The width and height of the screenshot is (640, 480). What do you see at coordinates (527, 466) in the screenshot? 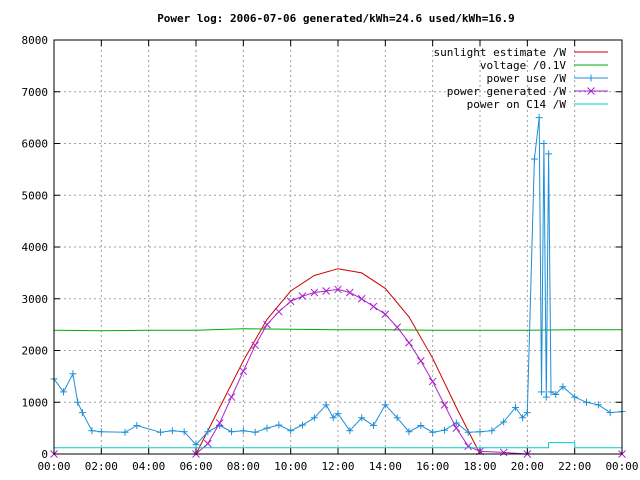
I see `x-tick-label: 20:00` at bounding box center [527, 466].